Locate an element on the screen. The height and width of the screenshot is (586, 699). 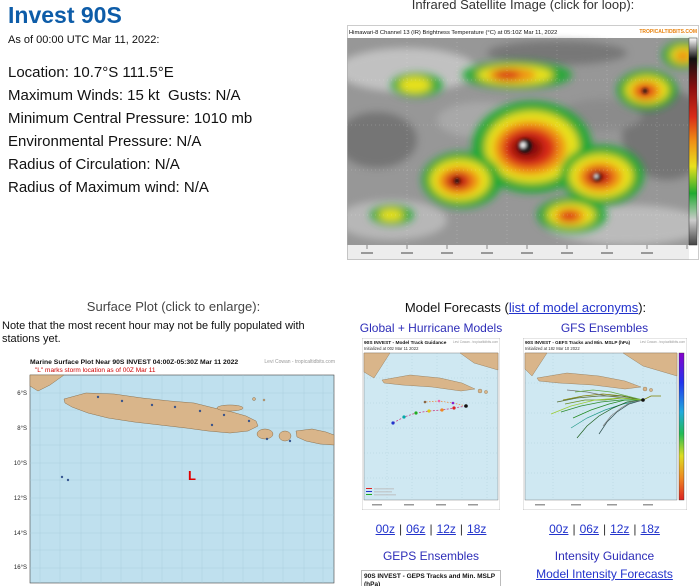
page-title: Invest 90S is located at coordinates (65, 15).